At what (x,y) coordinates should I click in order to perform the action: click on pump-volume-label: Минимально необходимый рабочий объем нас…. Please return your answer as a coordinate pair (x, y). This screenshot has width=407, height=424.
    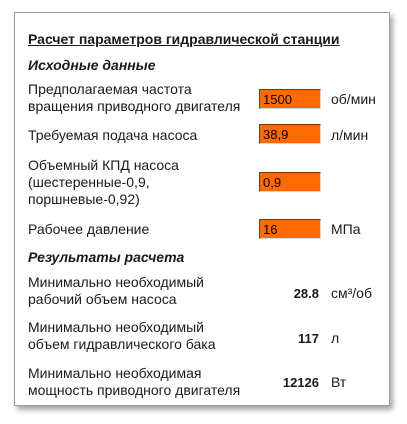
    Looking at the image, I should click on (116, 290).